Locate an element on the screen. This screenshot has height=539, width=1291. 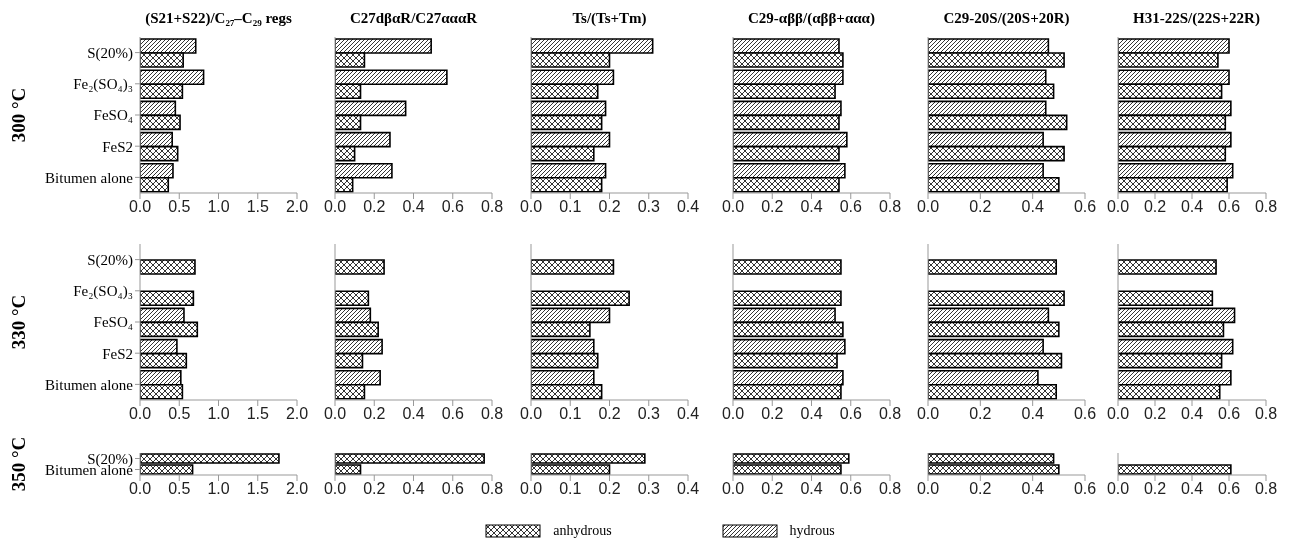
y-tick-label: FeSO₄ is located at coordinates (113, 322).